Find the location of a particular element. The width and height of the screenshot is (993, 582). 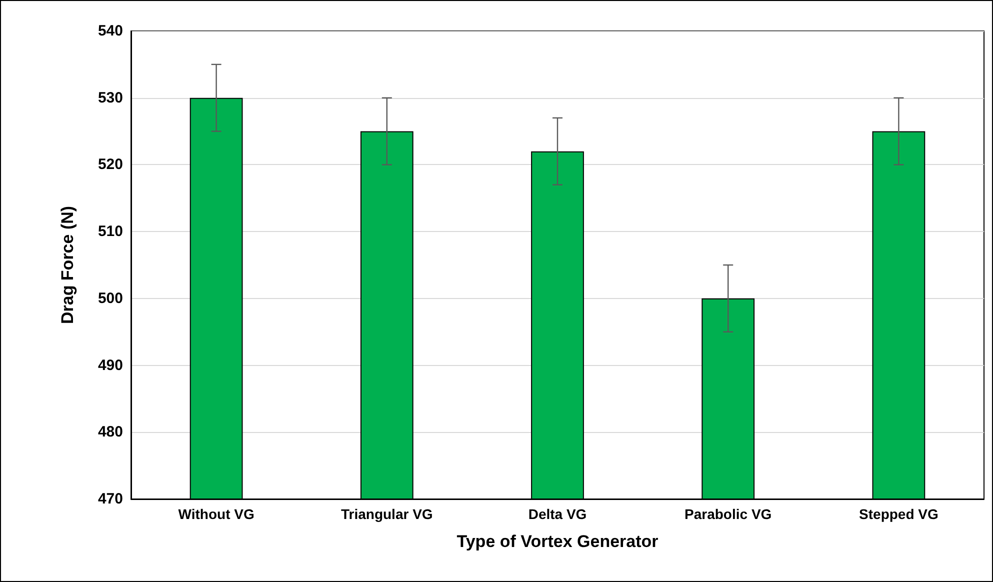

x-tick-label: Without VG is located at coordinates (216, 514).